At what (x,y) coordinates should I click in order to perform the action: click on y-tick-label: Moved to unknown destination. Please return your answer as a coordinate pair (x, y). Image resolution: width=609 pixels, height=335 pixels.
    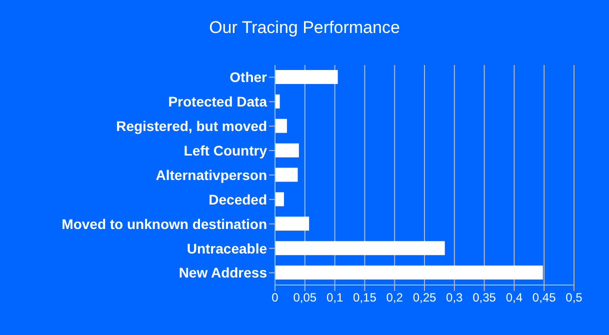
    Looking at the image, I should click on (164, 224).